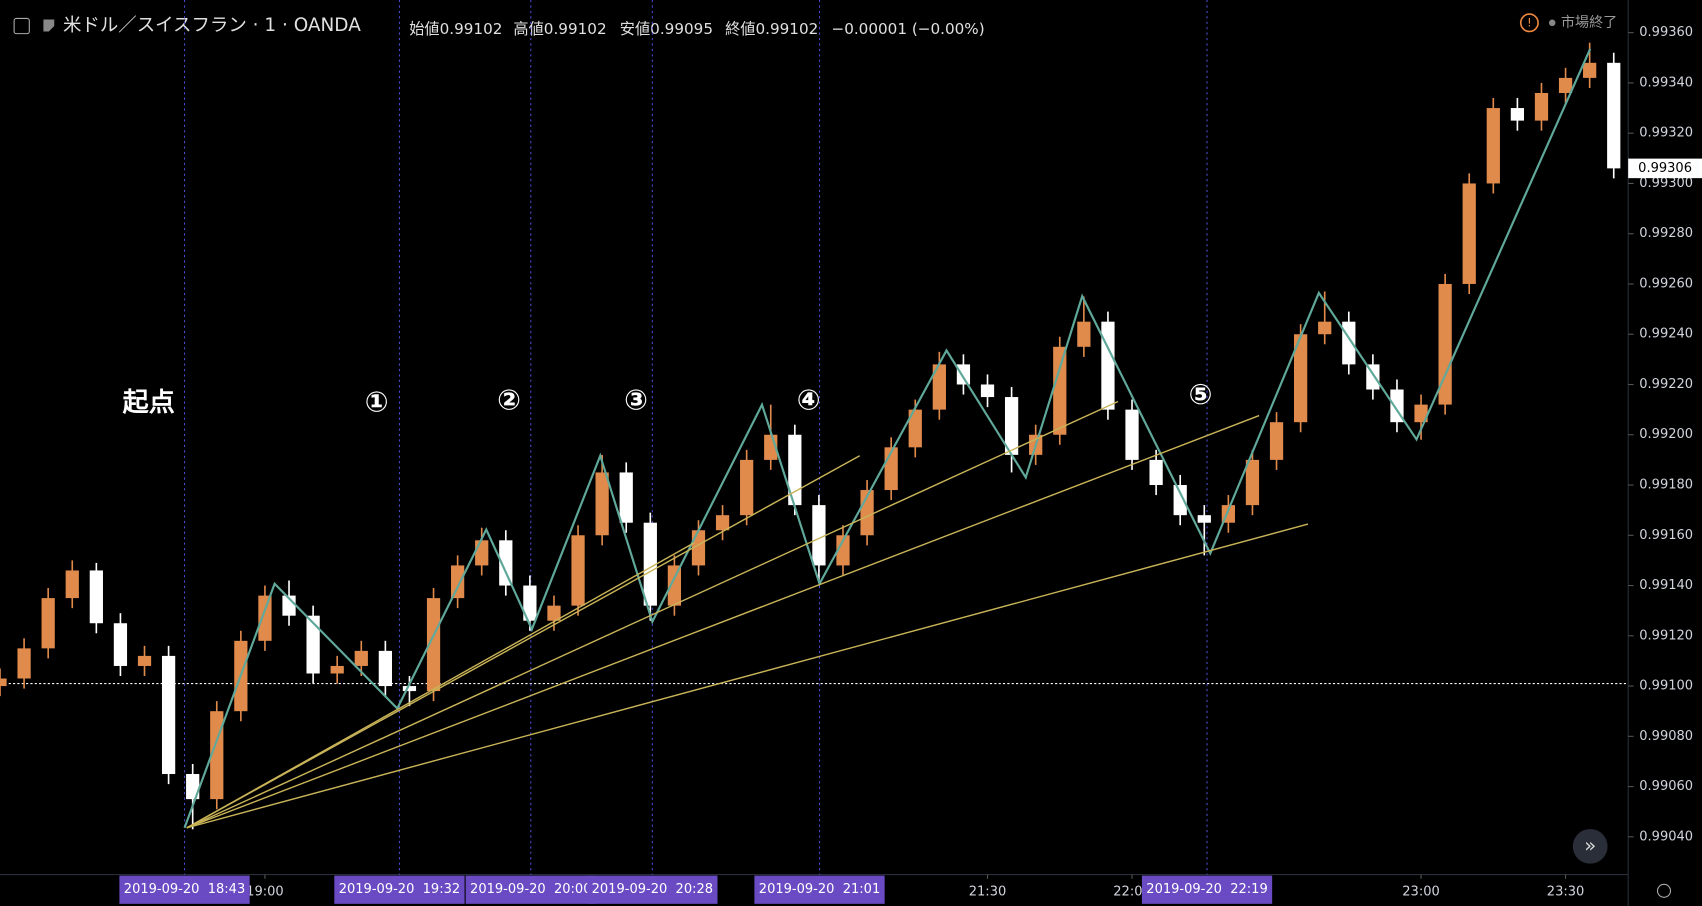 This screenshot has width=1702, height=906. What do you see at coordinates (1666, 585) in the screenshot?
I see `y-tick-label: 0.99140` at bounding box center [1666, 585].